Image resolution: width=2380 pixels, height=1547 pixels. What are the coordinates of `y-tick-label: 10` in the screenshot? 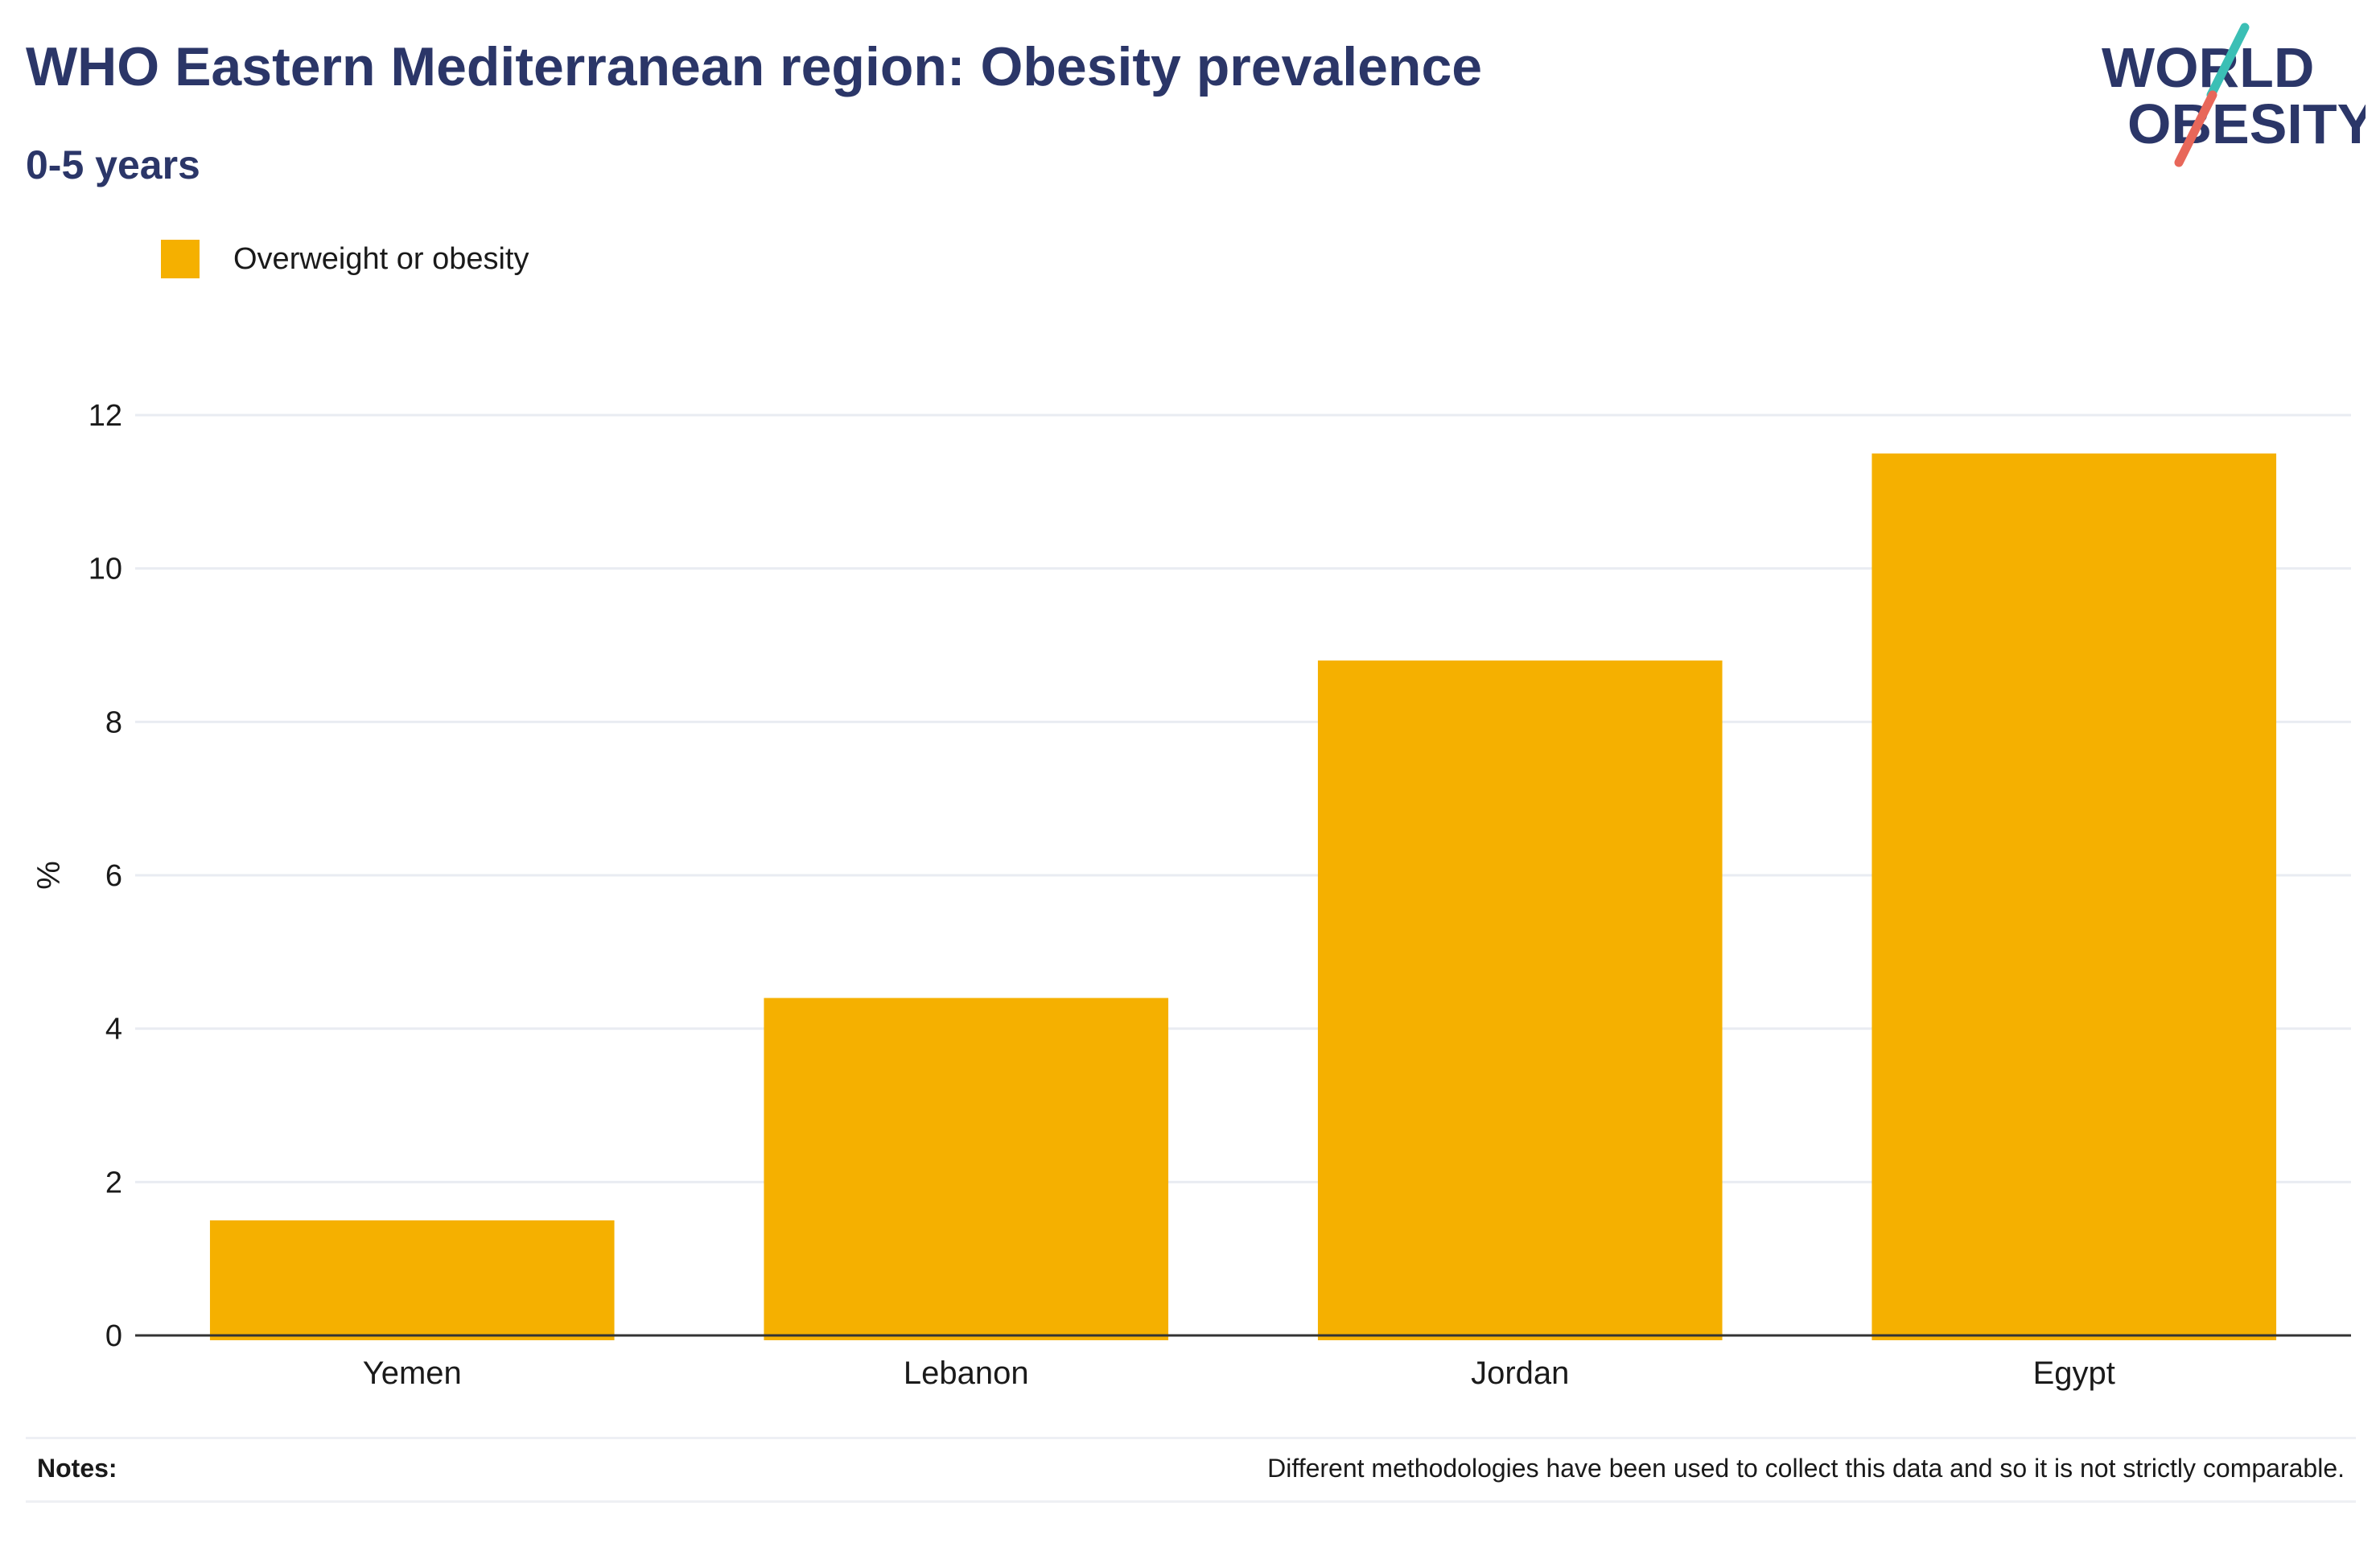 It's located at (105, 570).